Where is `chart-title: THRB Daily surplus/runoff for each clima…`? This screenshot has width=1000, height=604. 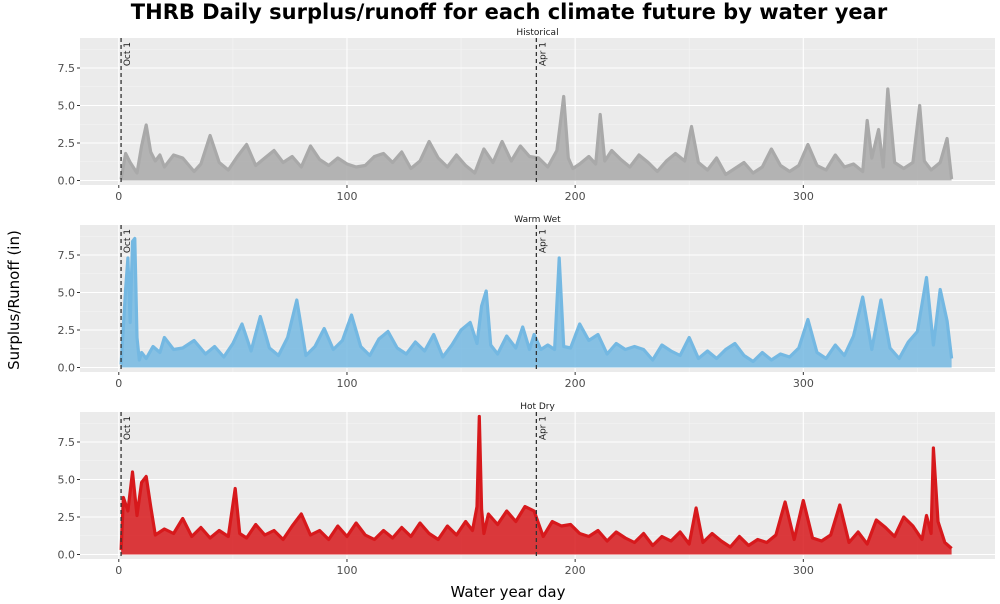 chart-title: THRB Daily surplus/runoff for each clima… is located at coordinates (509, 12).